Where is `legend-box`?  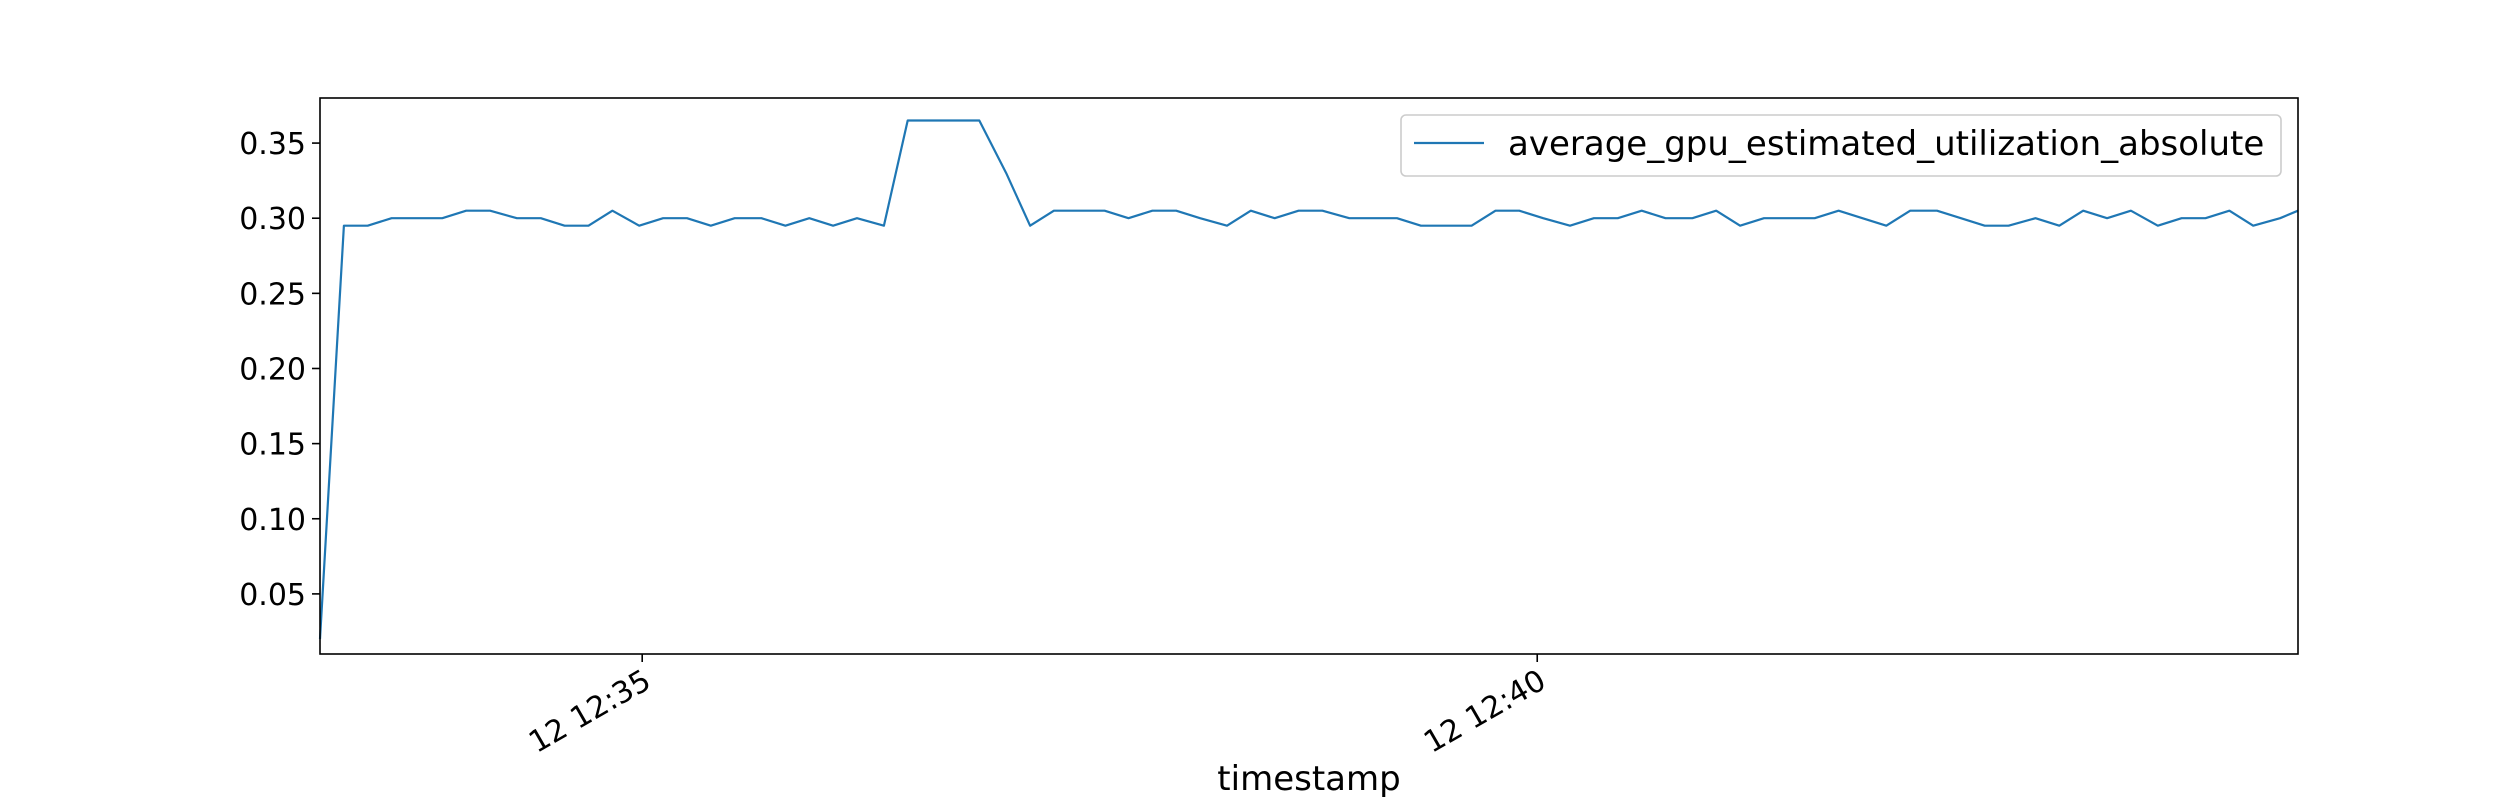
legend-box is located at coordinates (1841, 145).